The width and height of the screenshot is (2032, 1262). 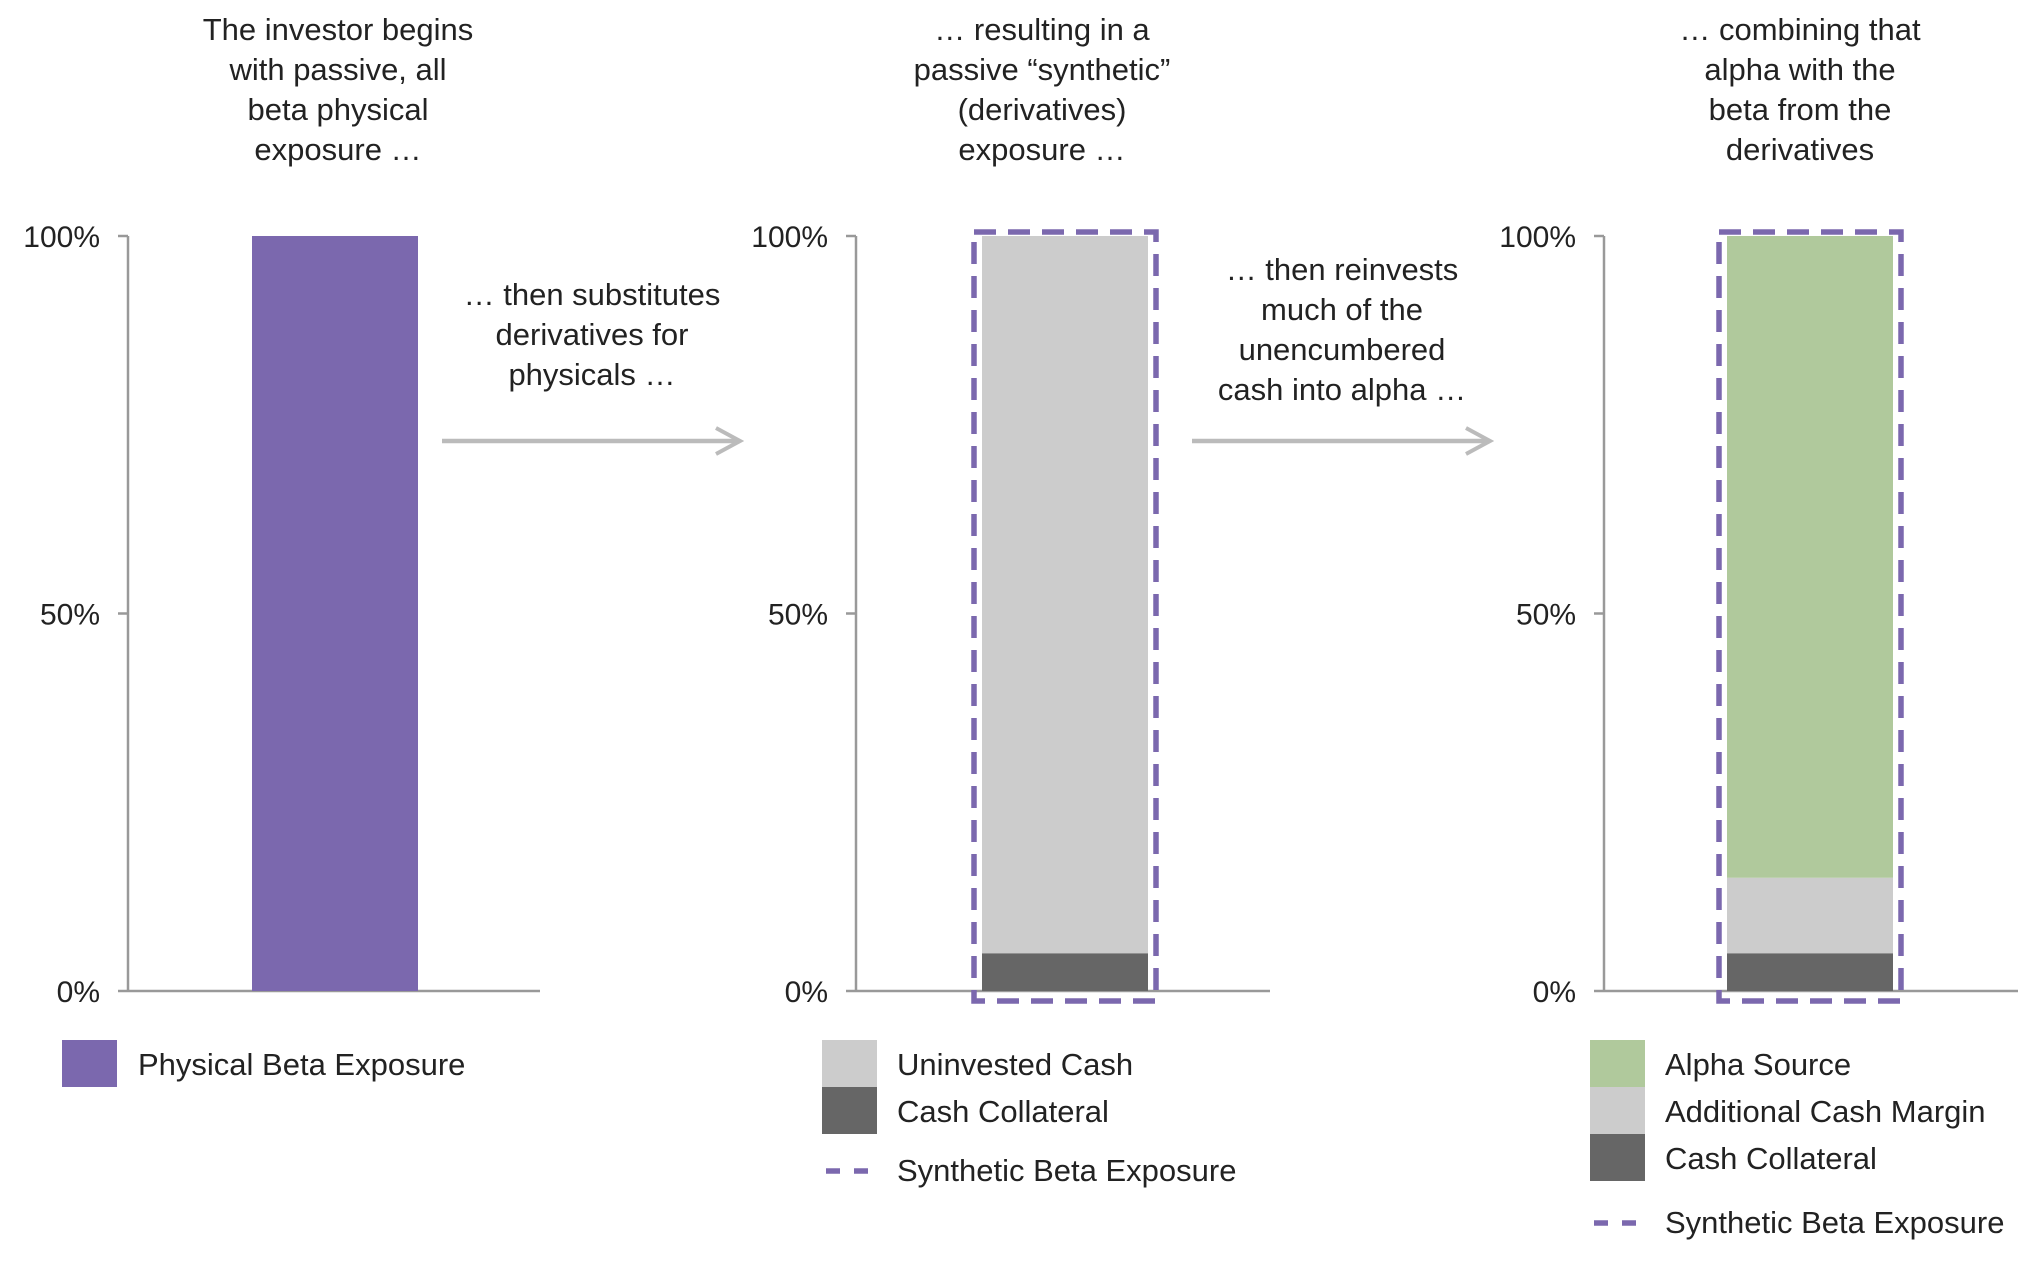 What do you see at coordinates (337, 69) in the screenshot?
I see `chart-title-line: with passive, all` at bounding box center [337, 69].